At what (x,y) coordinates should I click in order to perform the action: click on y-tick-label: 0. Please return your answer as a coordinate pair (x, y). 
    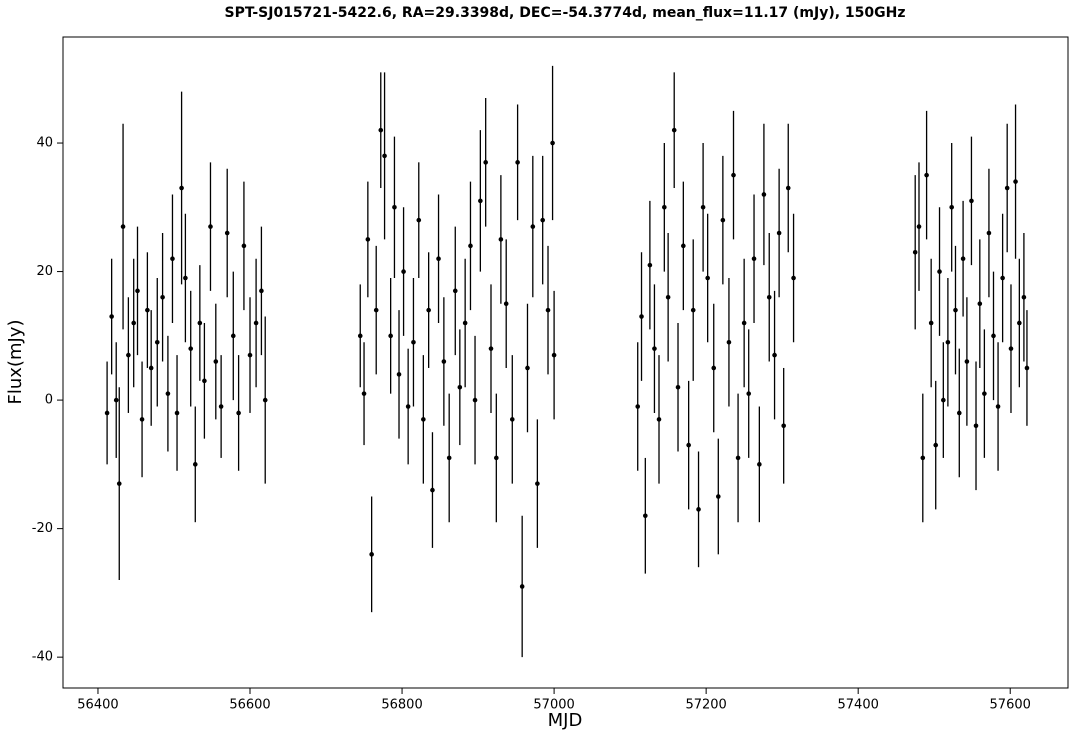
    Looking at the image, I should click on (49, 400).